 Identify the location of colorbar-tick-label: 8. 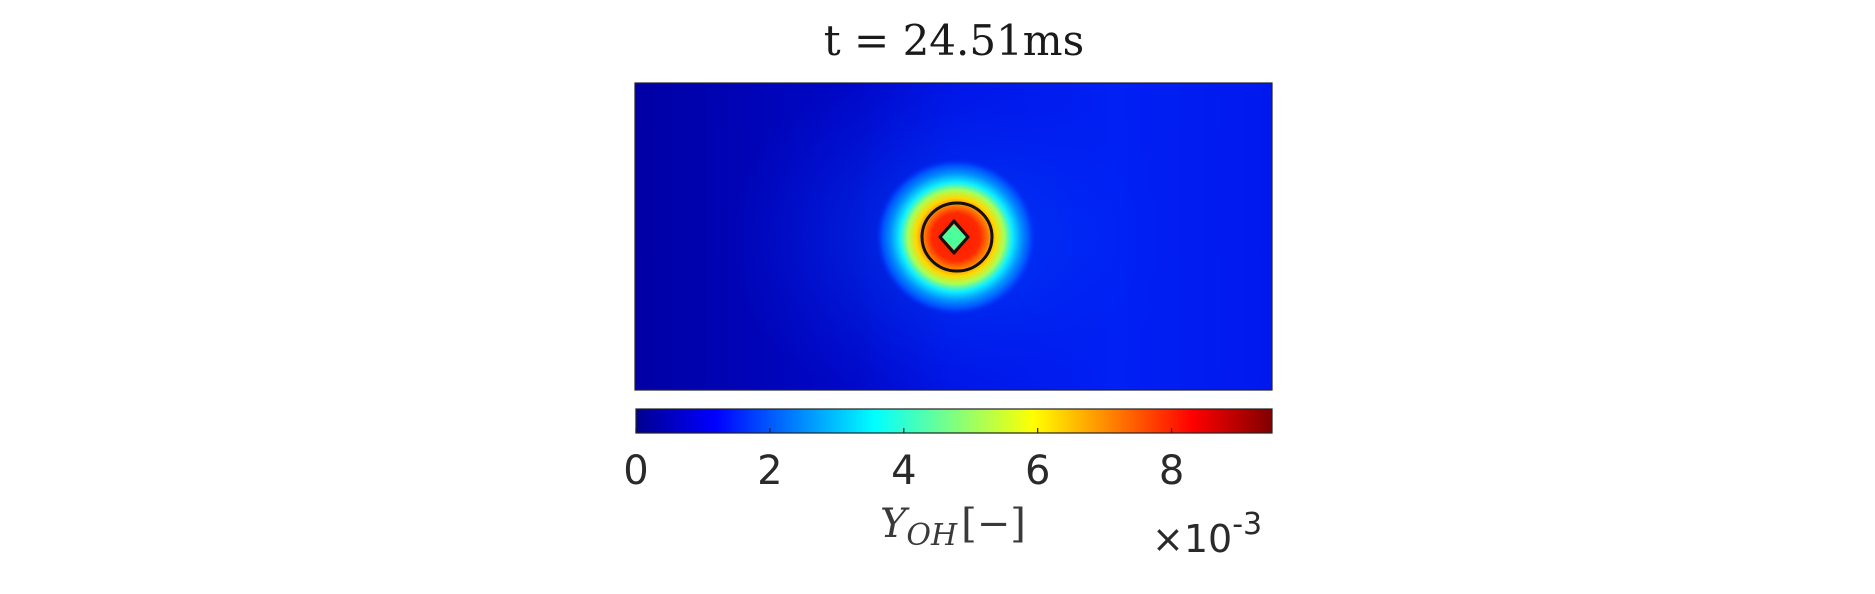
(1171, 471).